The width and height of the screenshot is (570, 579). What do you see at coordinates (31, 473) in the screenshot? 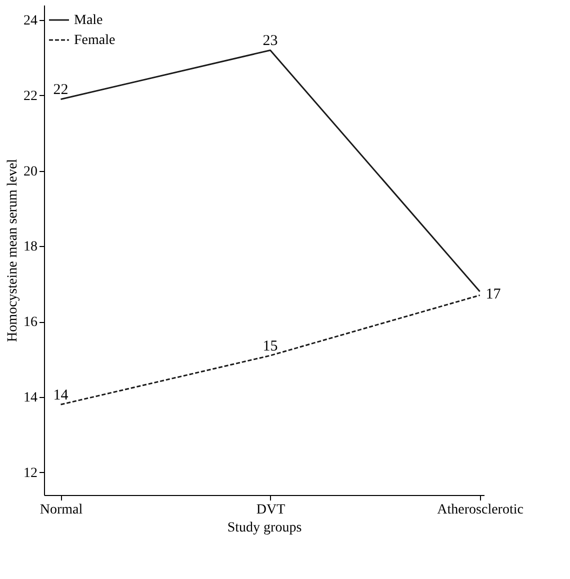
I see `y-tick-label: 12` at bounding box center [31, 473].